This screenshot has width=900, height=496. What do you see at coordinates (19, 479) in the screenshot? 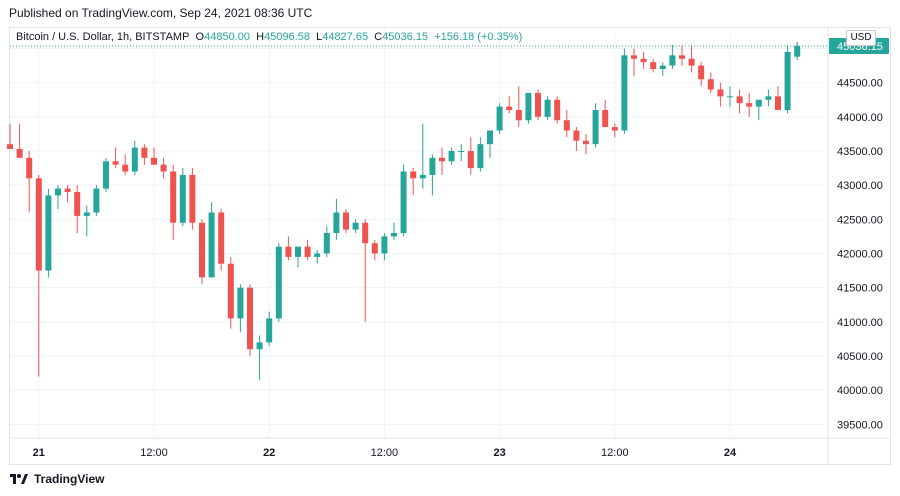
I see `tradingview-logo-icon` at bounding box center [19, 479].